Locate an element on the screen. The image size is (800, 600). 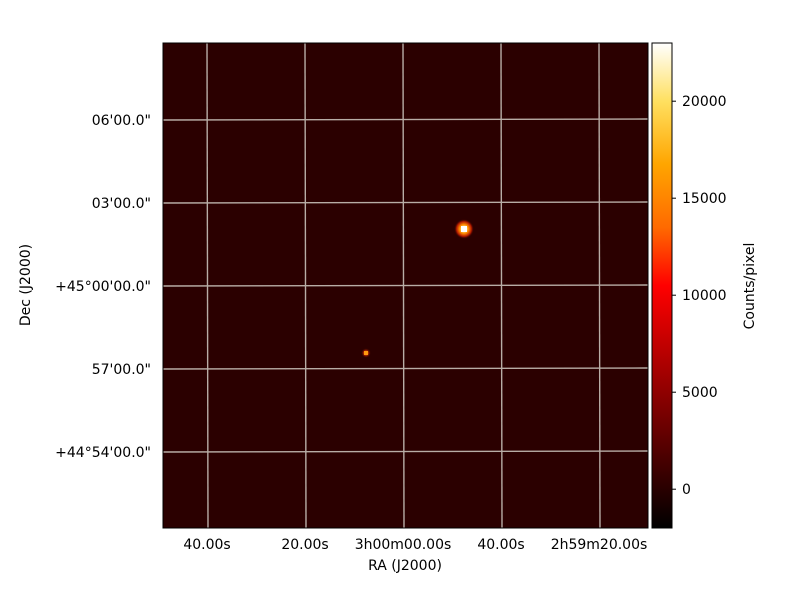
y-tick-label: 03'00.0" is located at coordinates (121, 204).